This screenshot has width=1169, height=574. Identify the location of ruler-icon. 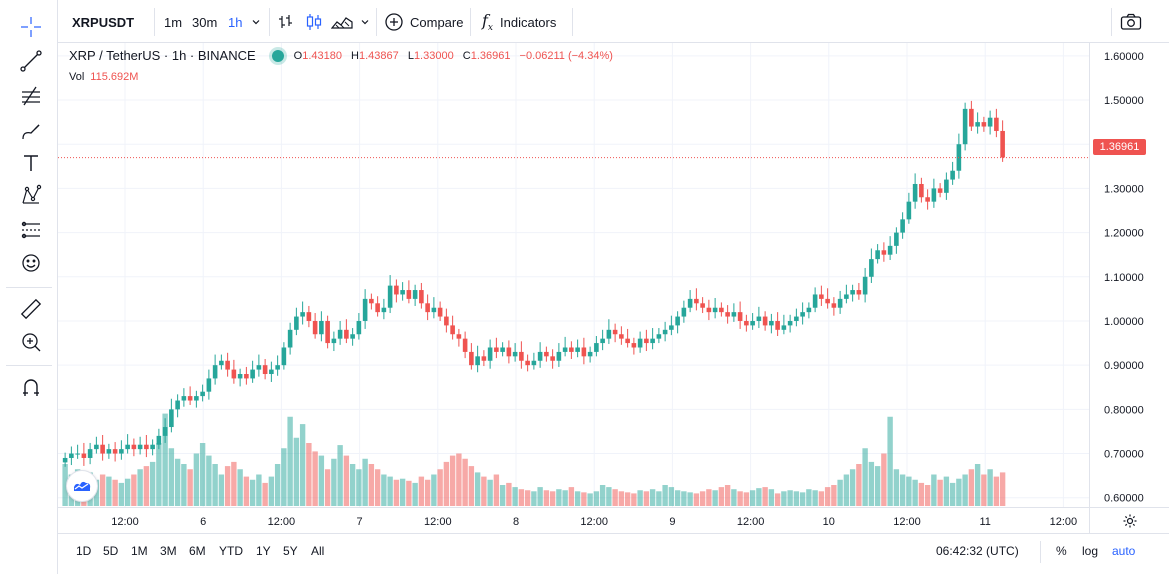
(31, 309).